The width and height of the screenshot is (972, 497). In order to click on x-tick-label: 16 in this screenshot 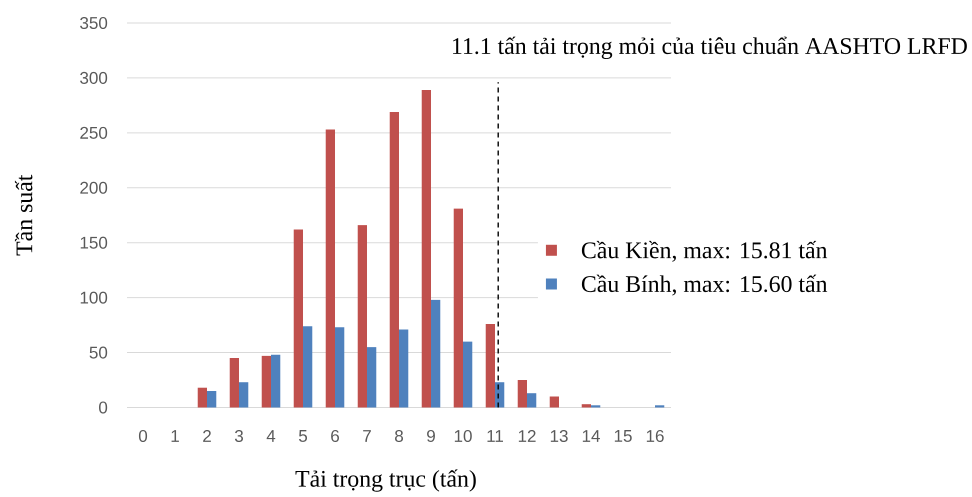, I will do `click(655, 436)`.